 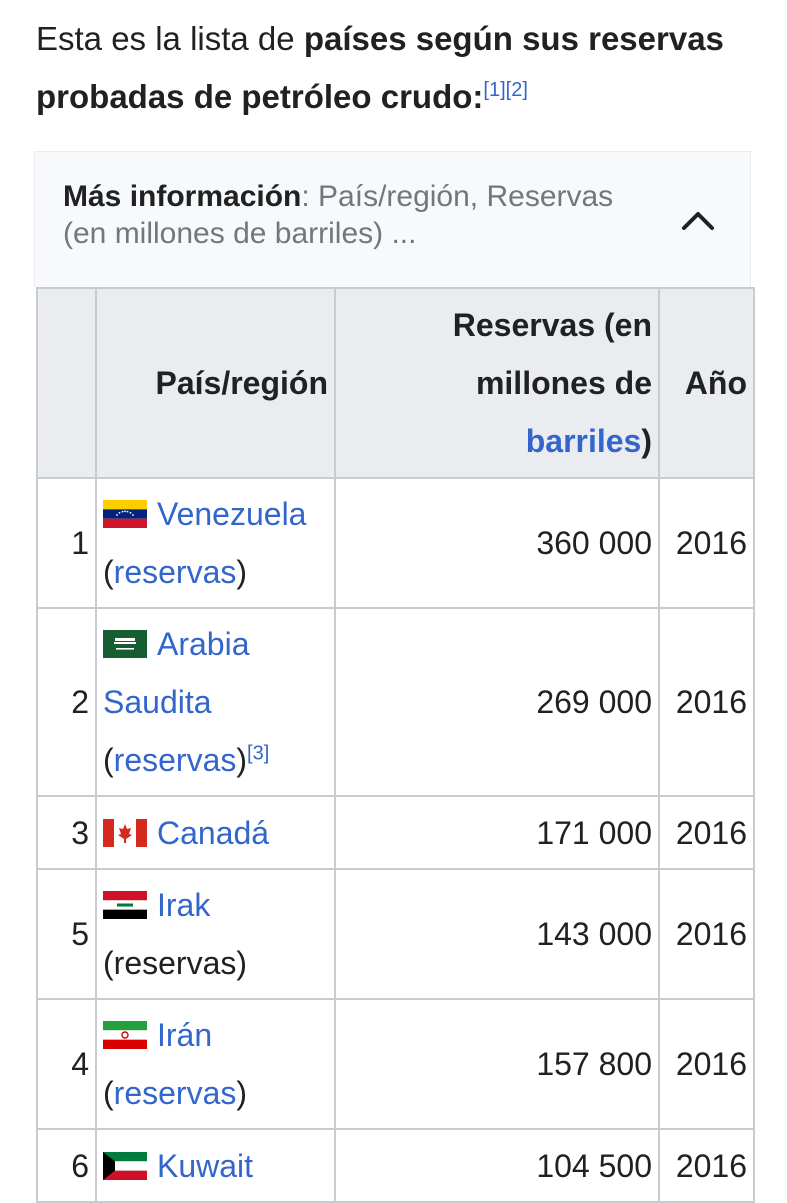 I want to click on intro-prefix: Esta es la lista de, so click(x=170, y=38).